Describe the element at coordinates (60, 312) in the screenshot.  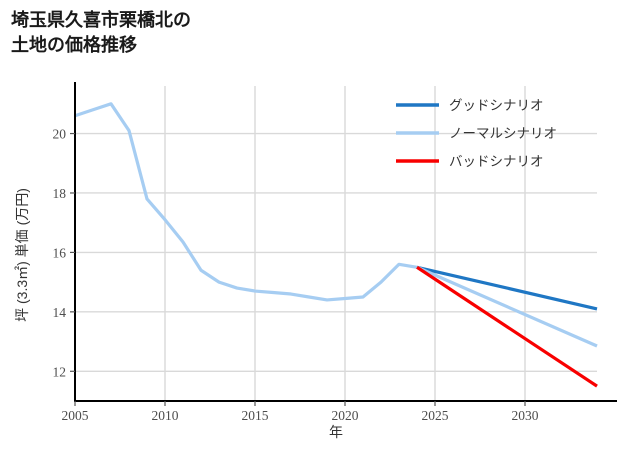
I see `y-tick-label: 14` at that location.